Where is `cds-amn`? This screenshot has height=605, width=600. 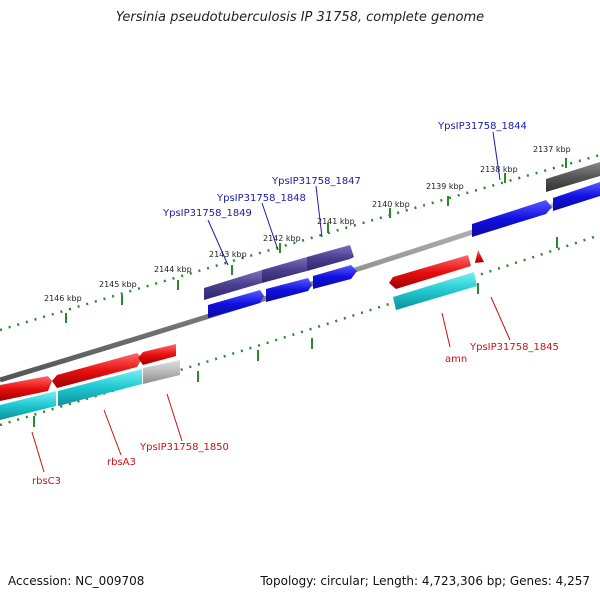
cds-amn is located at coordinates (430, 272).